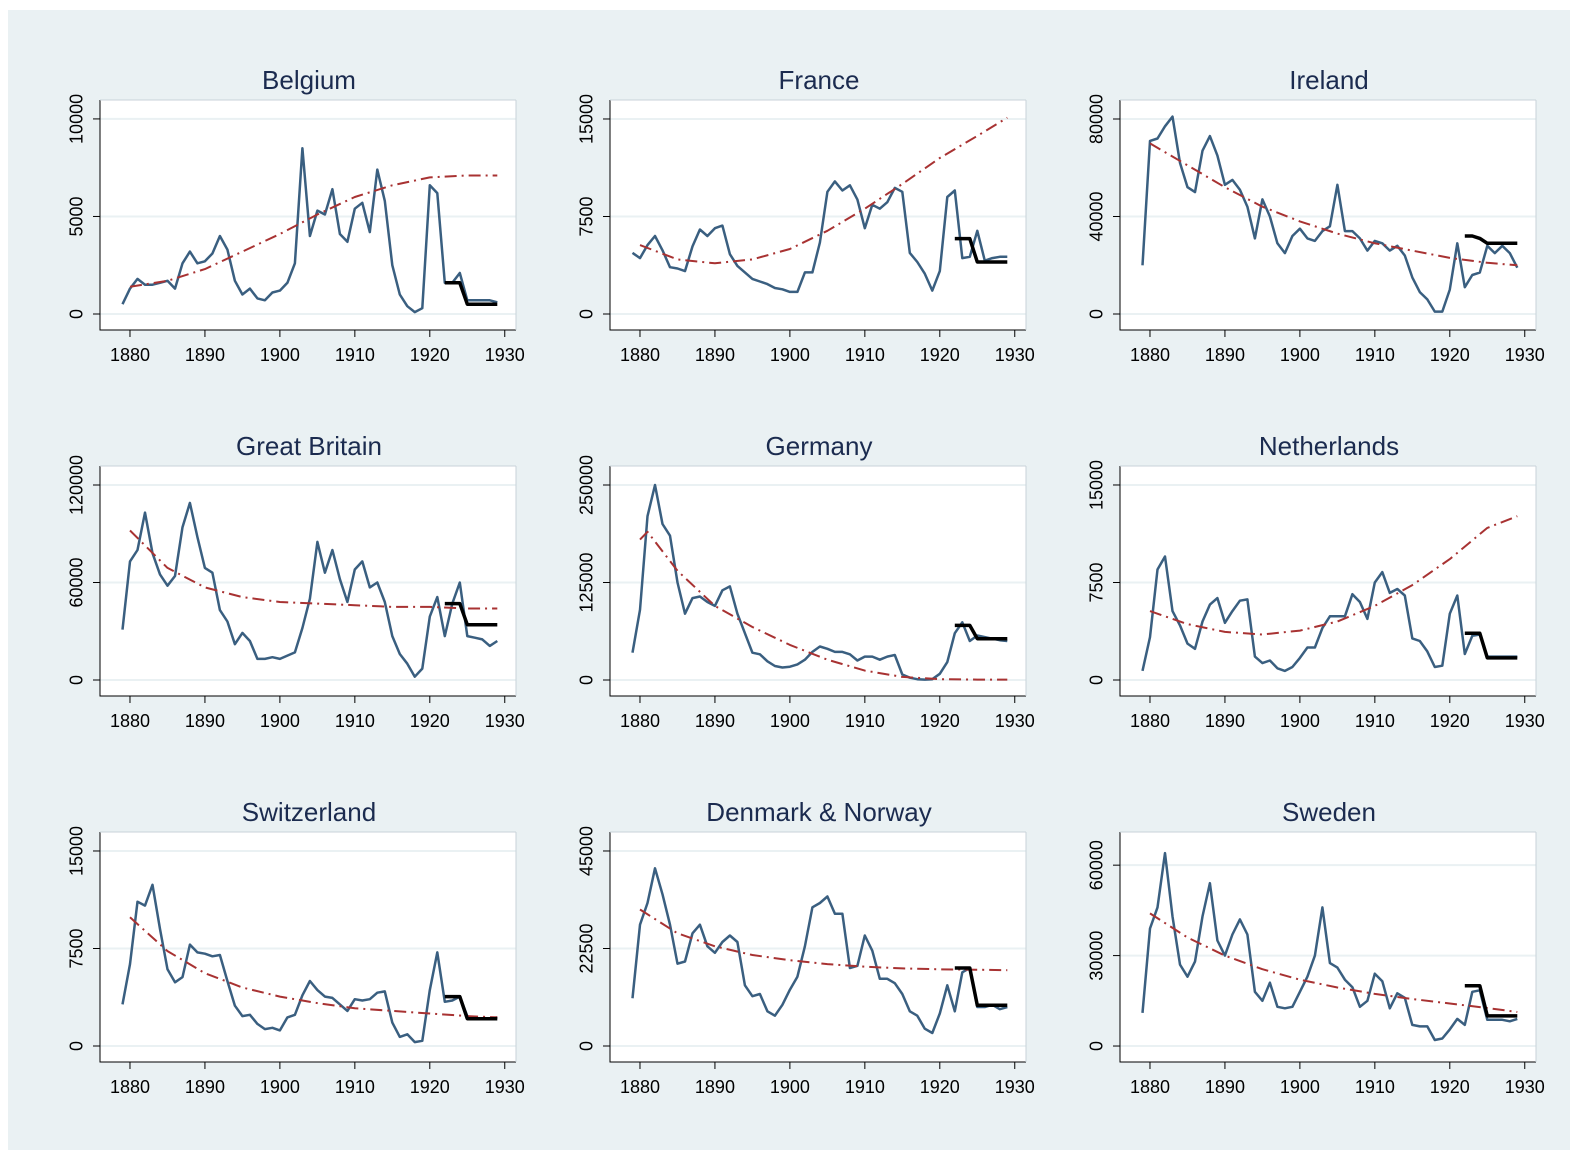 This screenshot has width=1572, height=1156. I want to click on panel-title: Switzerland, so click(309, 812).